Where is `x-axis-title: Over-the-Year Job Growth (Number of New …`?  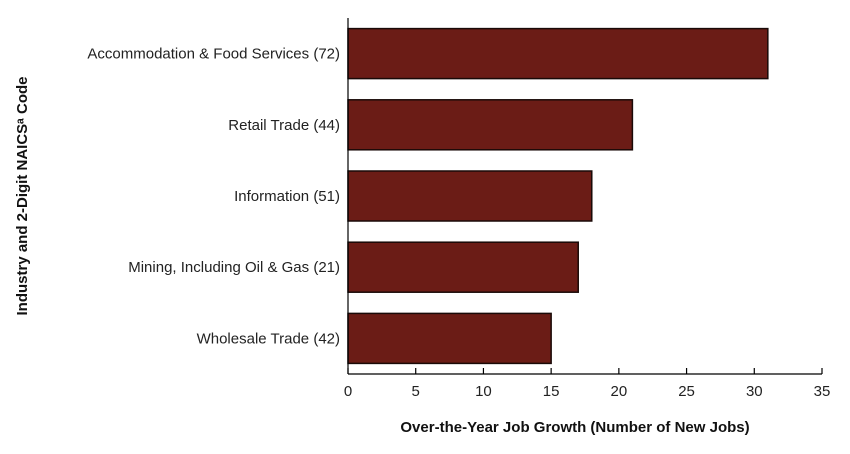
x-axis-title: Over-the-Year Job Growth (Number of New … is located at coordinates (574, 427).